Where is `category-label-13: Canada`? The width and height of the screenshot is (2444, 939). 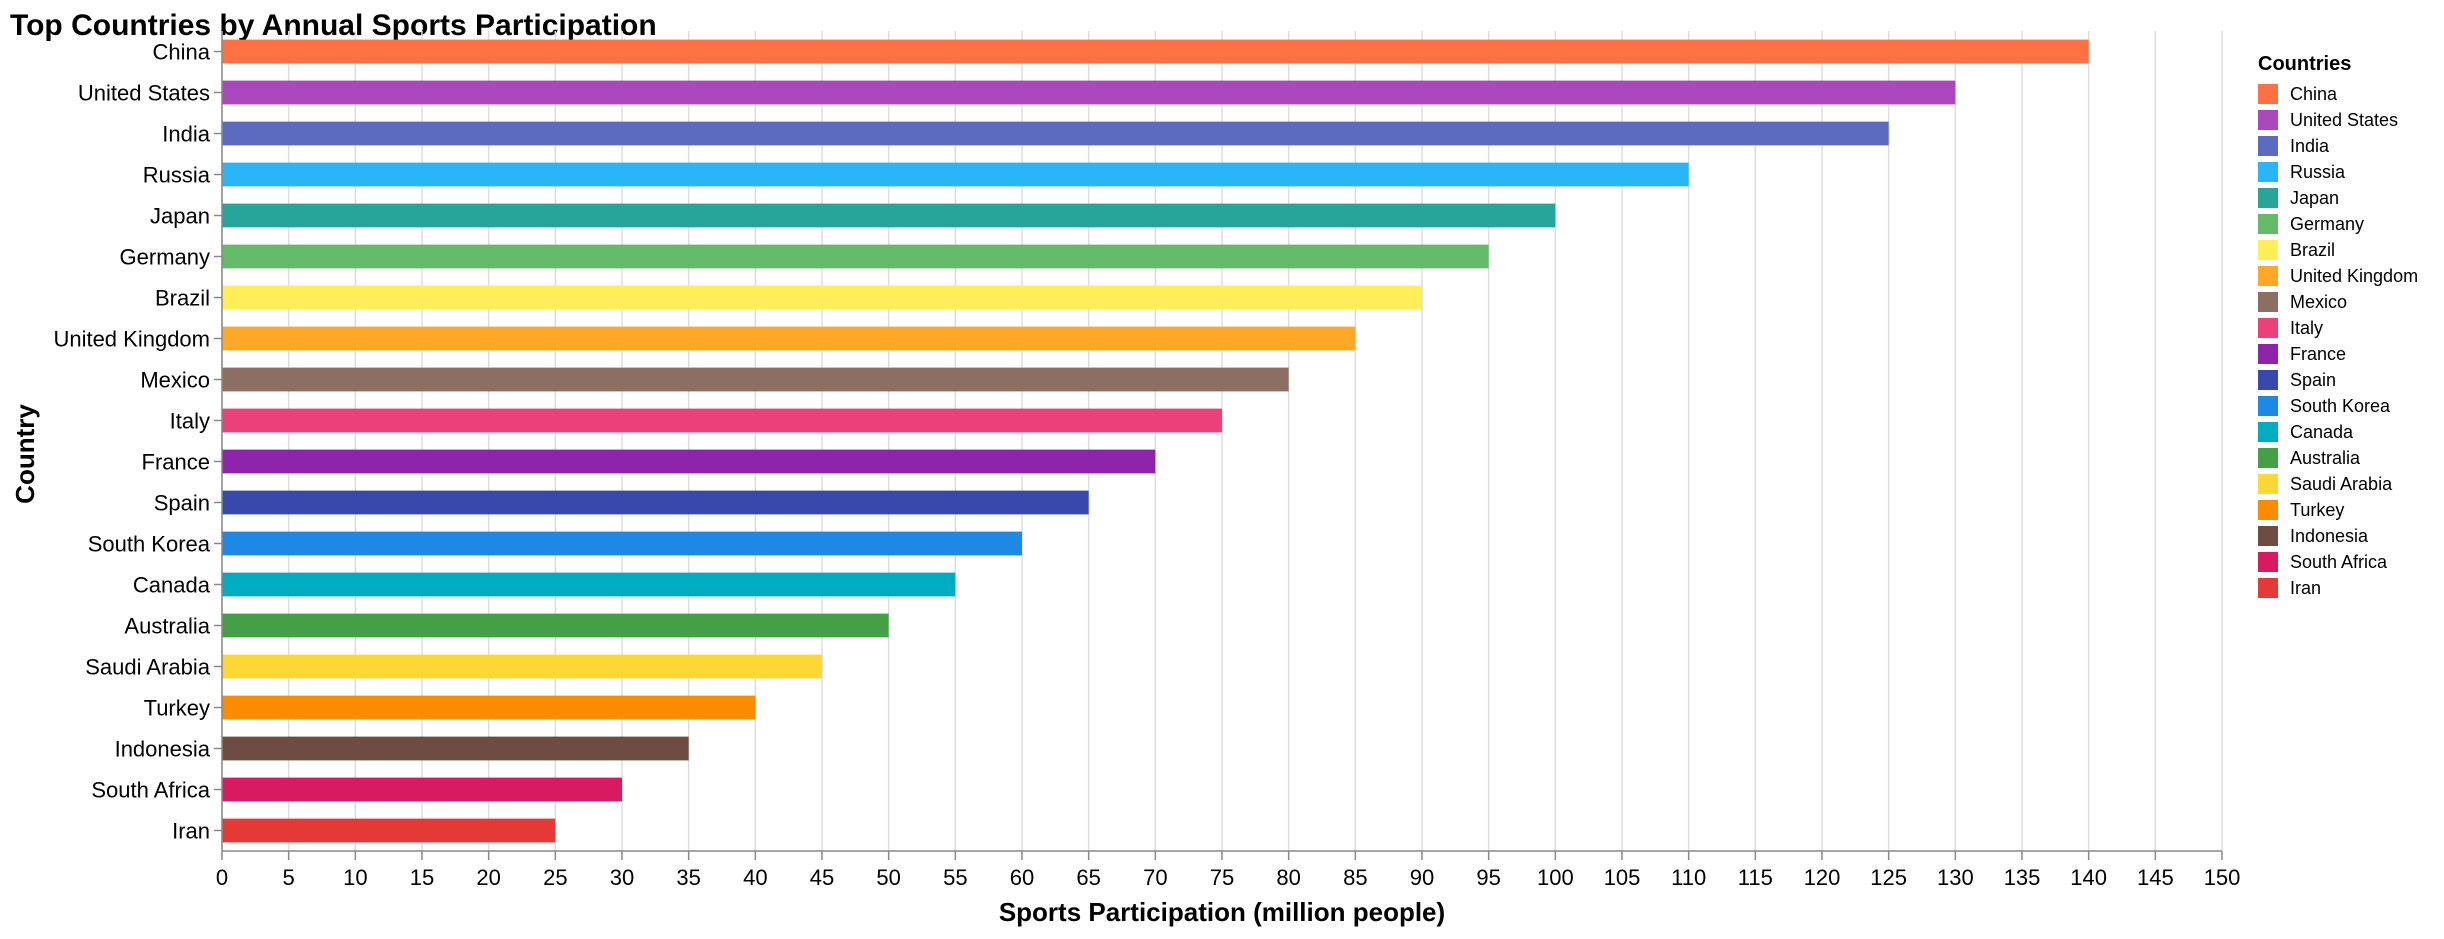
category-label-13: Canada is located at coordinates (172, 585).